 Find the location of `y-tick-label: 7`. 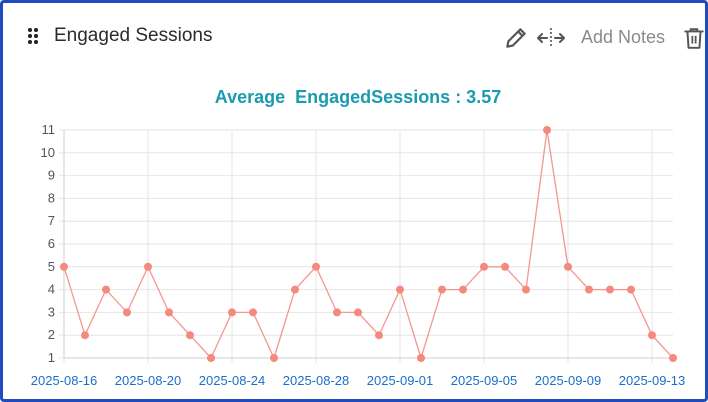

y-tick-label: 7 is located at coordinates (51, 220).